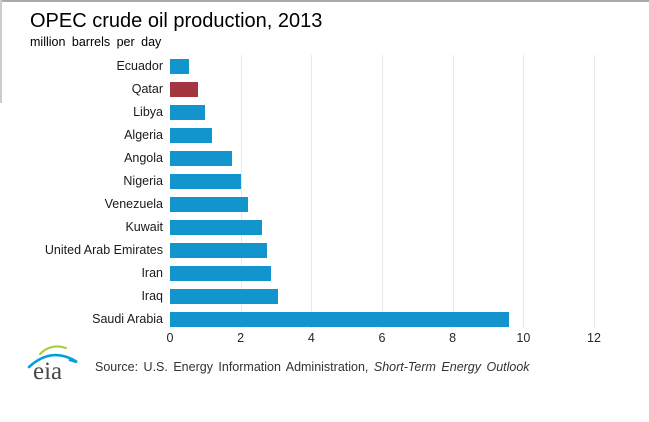 The height and width of the screenshot is (422, 649). I want to click on bar-row: Nigeria, so click(324, 181).